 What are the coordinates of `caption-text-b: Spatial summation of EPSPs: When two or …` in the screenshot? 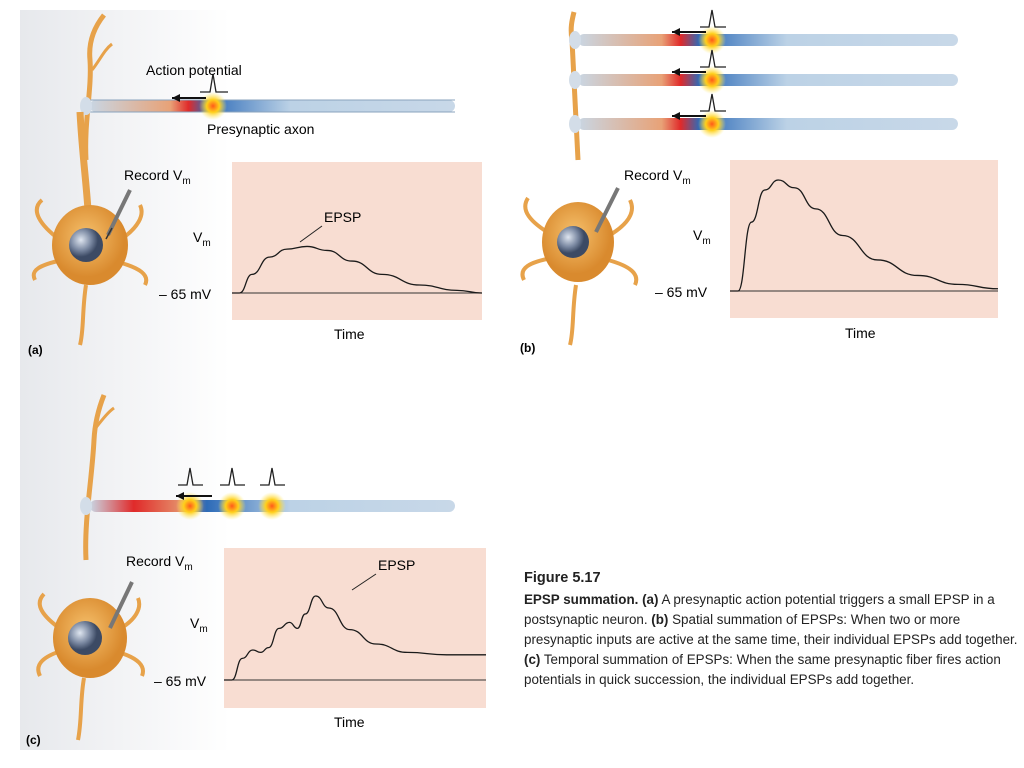 It's located at (771, 629).